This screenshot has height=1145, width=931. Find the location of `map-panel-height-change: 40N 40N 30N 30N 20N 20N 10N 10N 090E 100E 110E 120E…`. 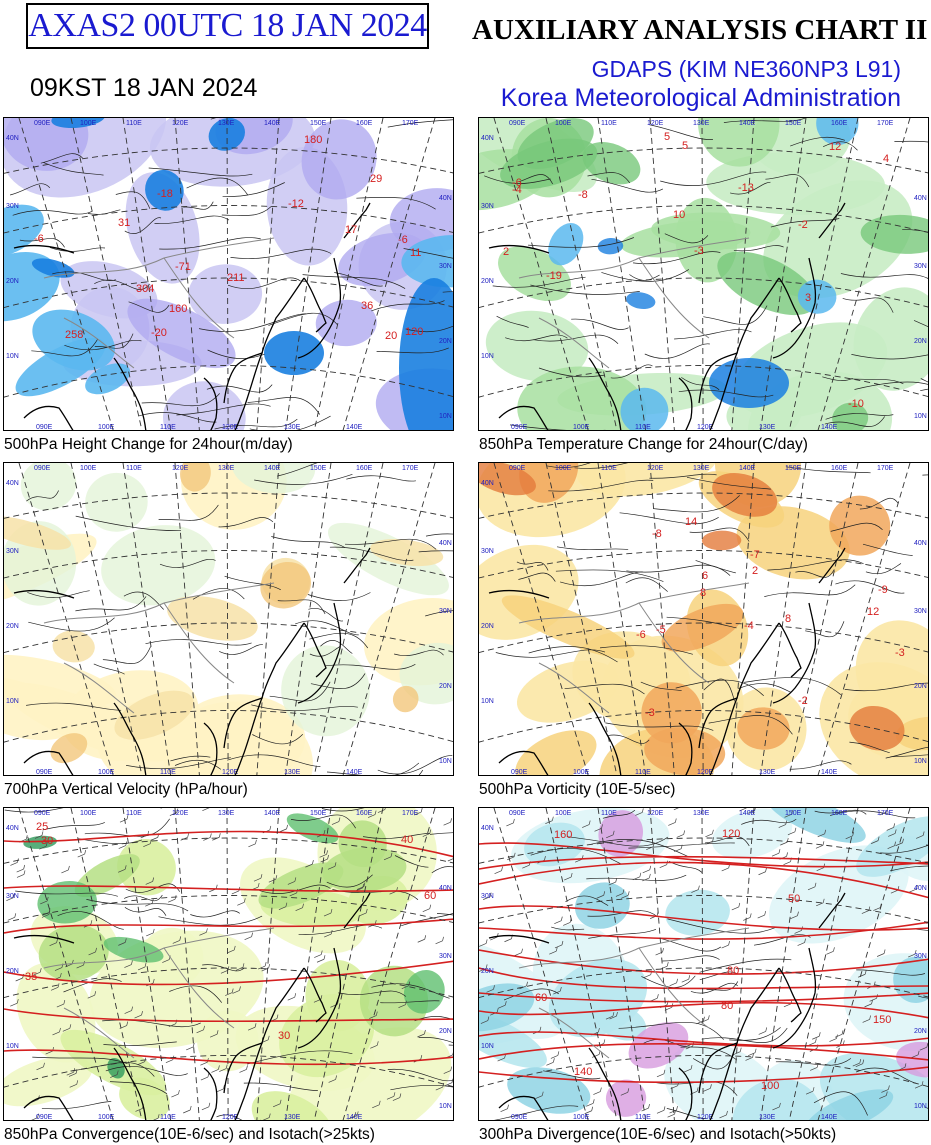

map-panel-height-change: 40N 40N 30N 30N 20N 20N 10N 10N 090E 100E 110E 120E… is located at coordinates (228, 274).